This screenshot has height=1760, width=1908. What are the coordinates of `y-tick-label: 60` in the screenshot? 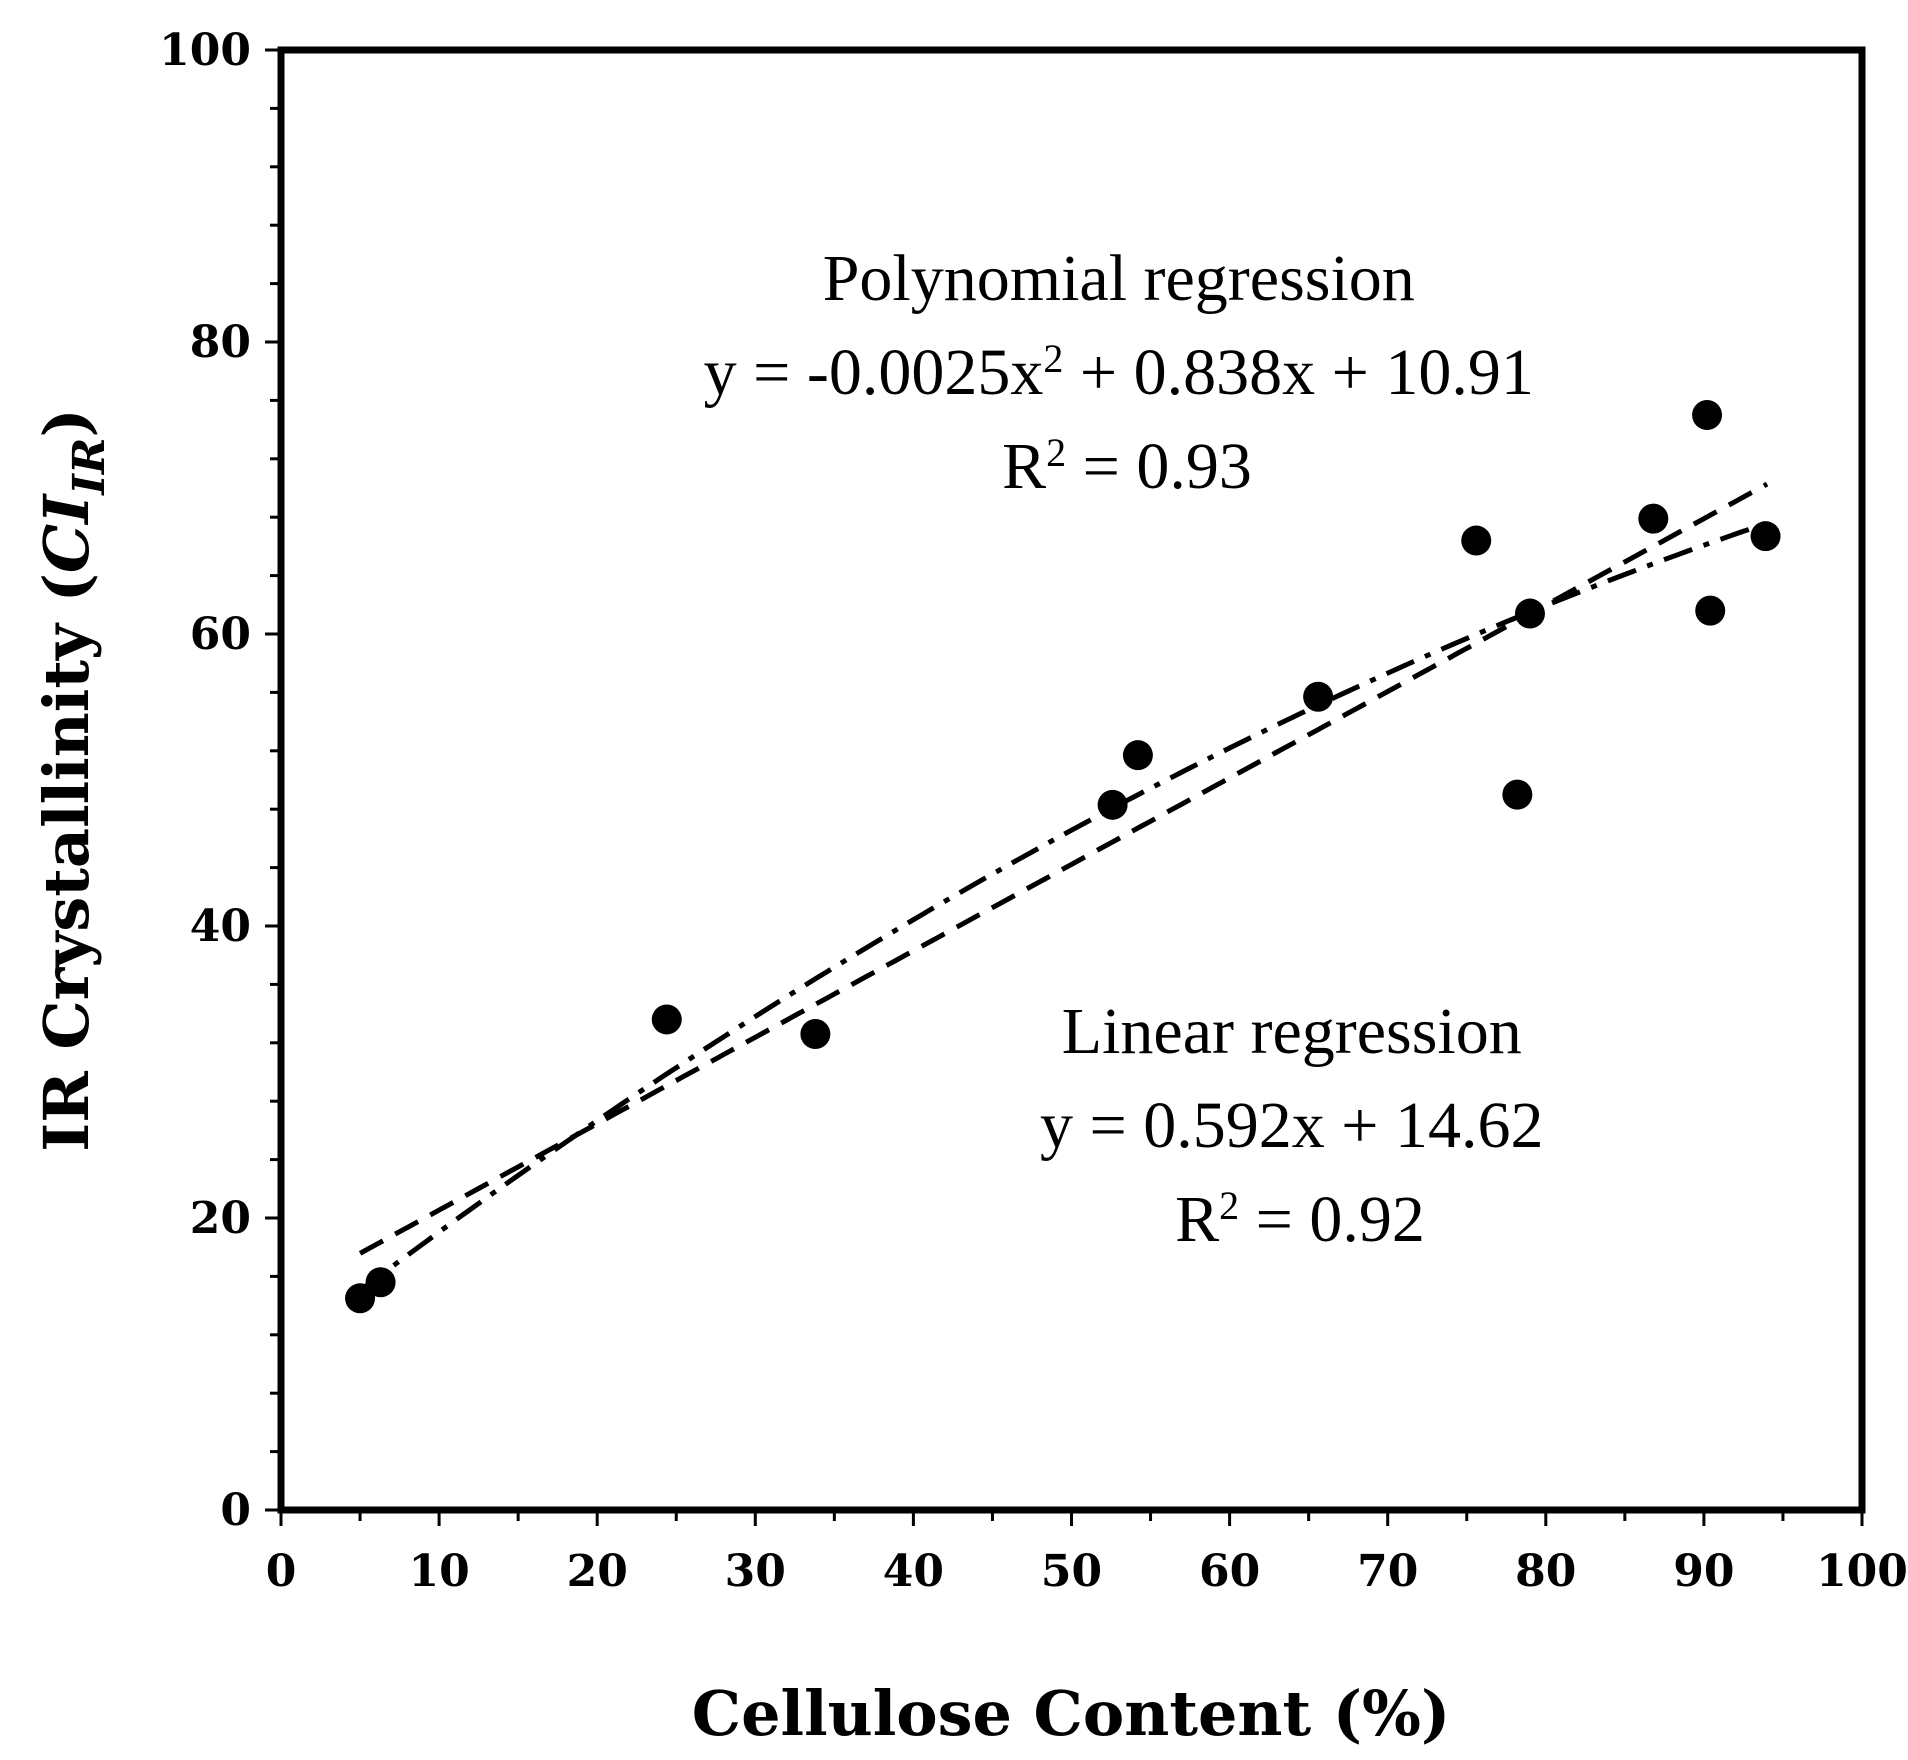 It's located at (220, 634).